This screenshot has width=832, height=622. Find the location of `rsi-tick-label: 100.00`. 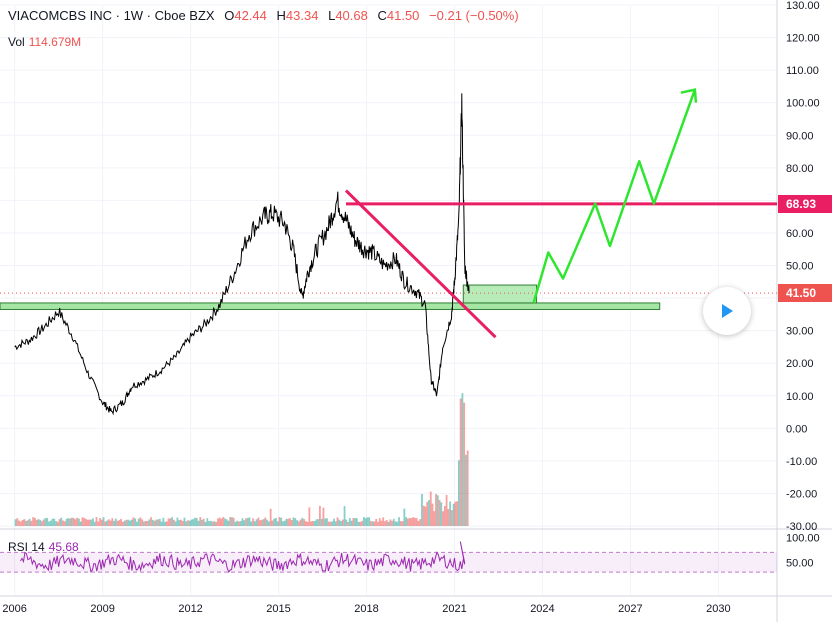

rsi-tick-label: 100.00 is located at coordinates (803, 539).